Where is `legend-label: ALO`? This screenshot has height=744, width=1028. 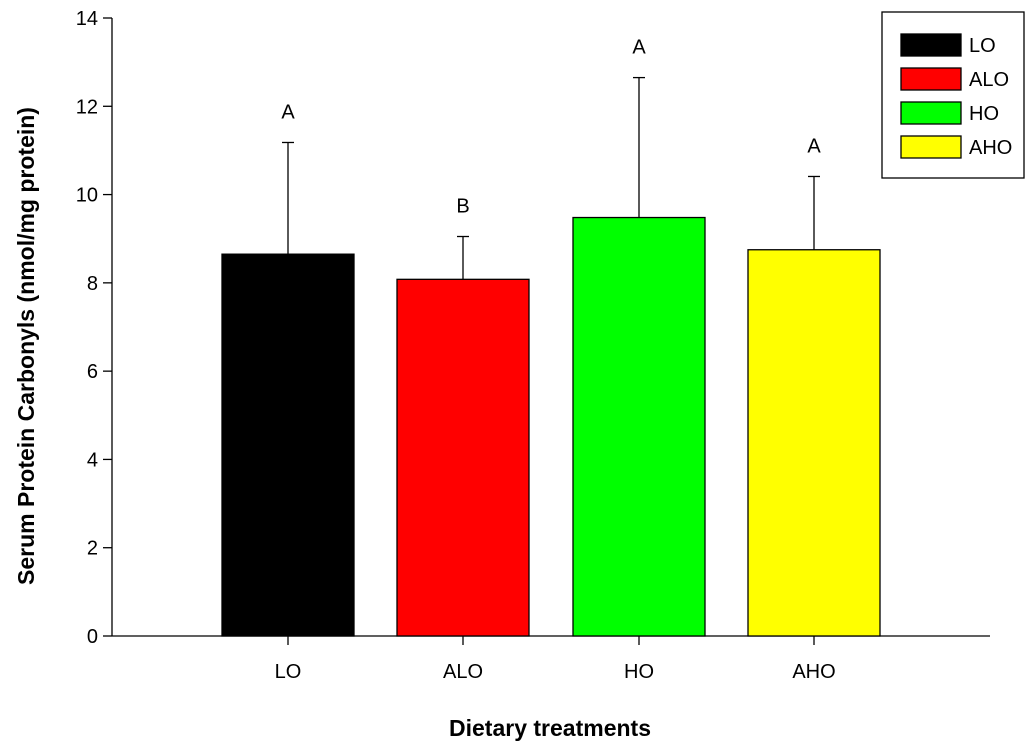
legend-label: ALO is located at coordinates (989, 80).